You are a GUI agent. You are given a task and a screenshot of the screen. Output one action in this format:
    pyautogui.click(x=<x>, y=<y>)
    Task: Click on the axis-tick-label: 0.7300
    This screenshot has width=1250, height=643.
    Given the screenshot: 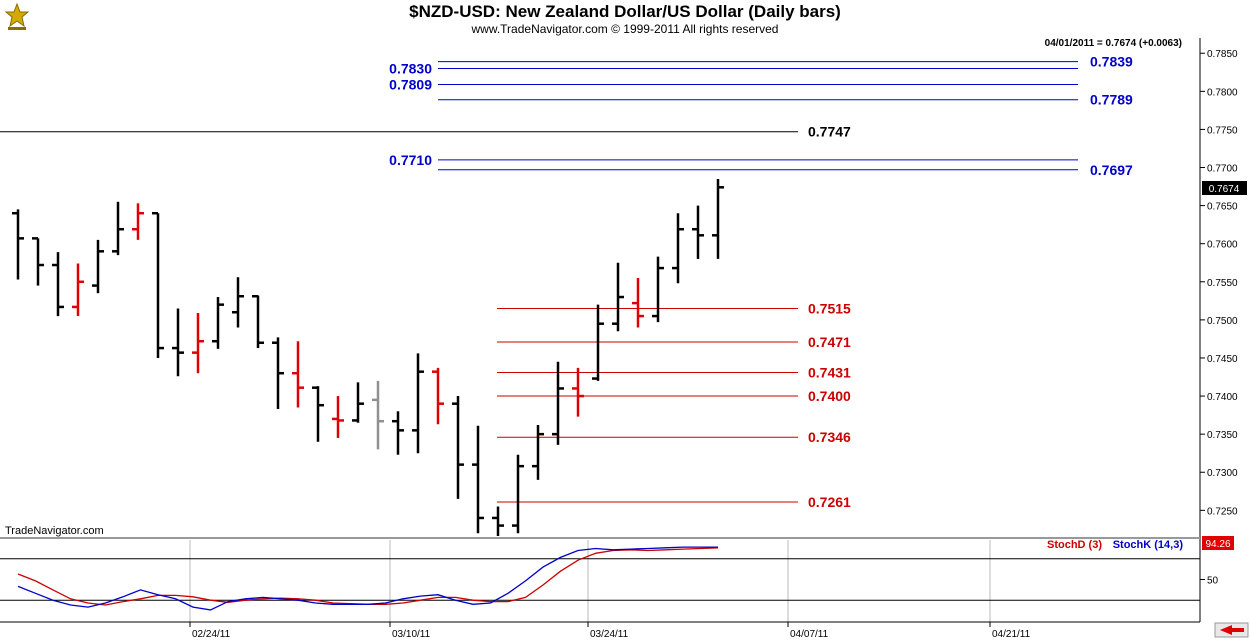 What is the action you would take?
    pyautogui.click(x=1222, y=473)
    